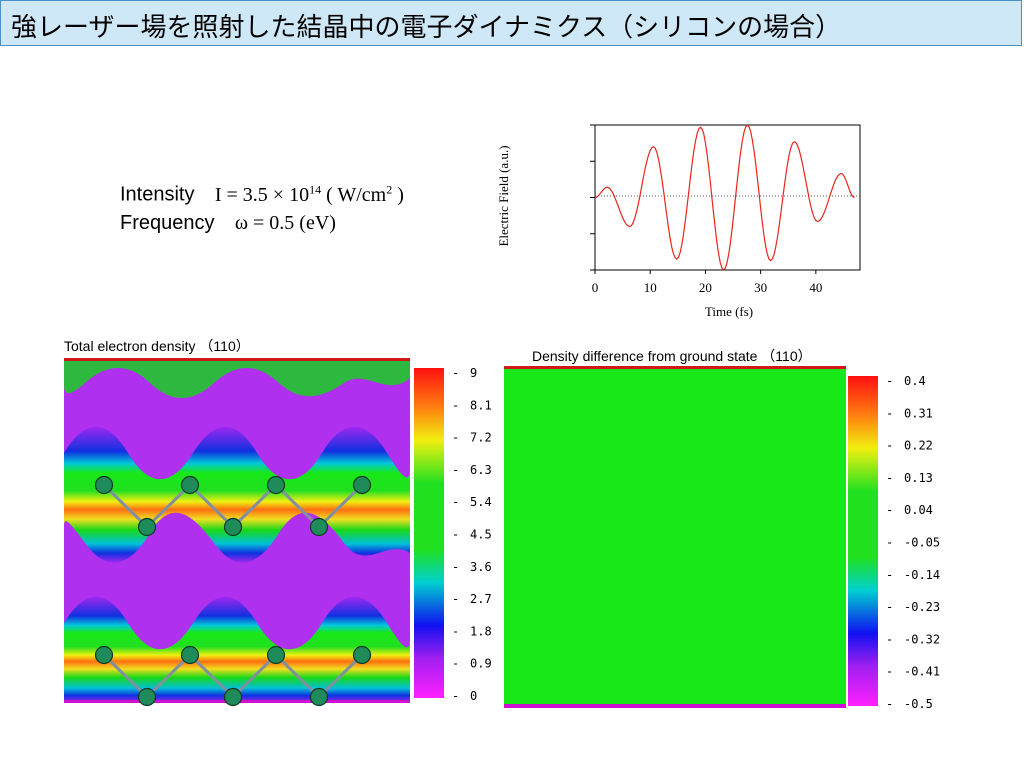 The image size is (1024, 768). I want to click on y-axis-label: Electric Field (a.u.), so click(503, 195).